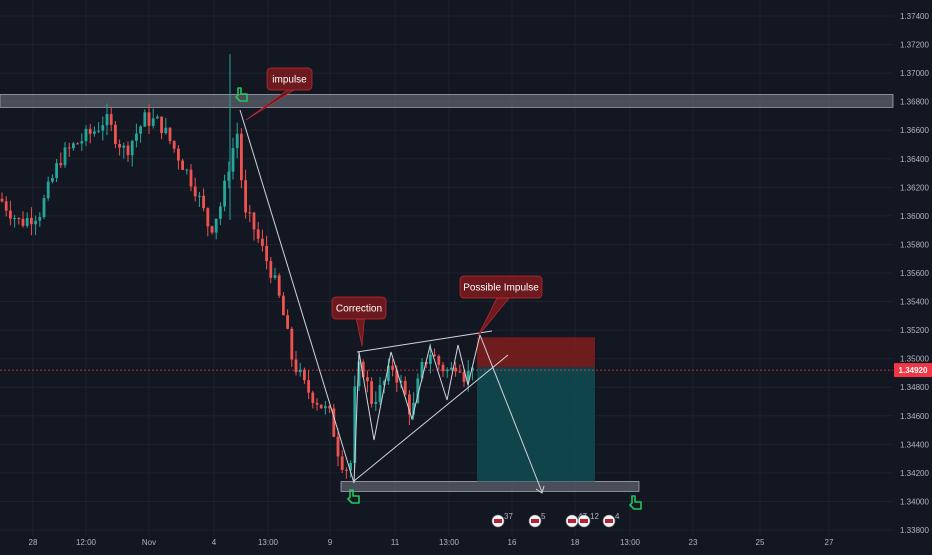 This screenshot has width=932, height=555. Describe the element at coordinates (611, 520) in the screenshot. I see `economic-event-badge: 4` at that location.